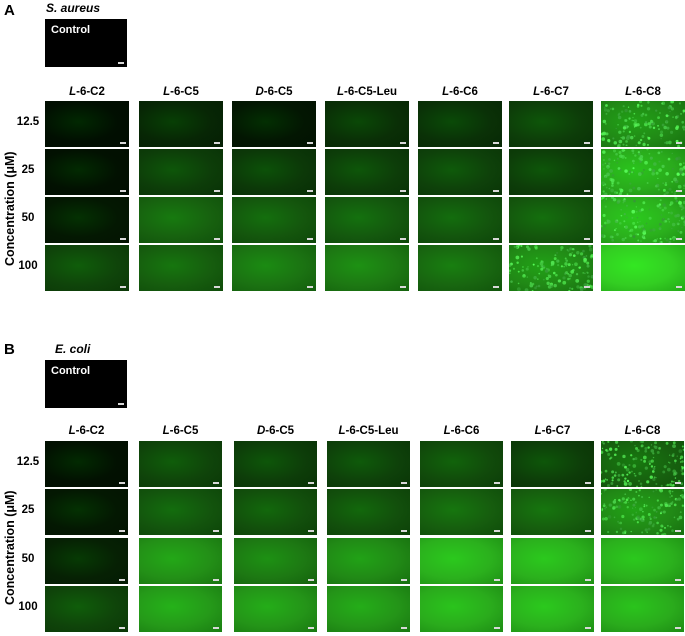  I want to click on stereo-prefix: D, so click(261, 431).